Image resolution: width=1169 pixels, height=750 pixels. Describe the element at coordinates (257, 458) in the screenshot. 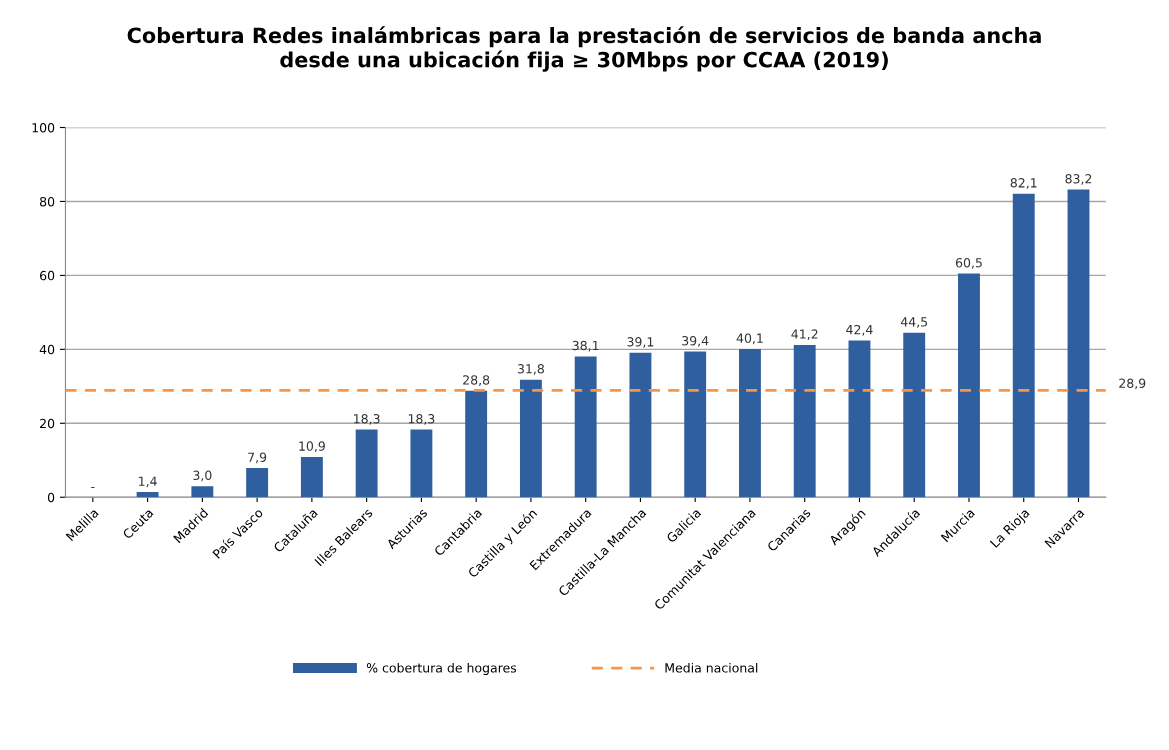

I see `data-label: 7,9` at that location.